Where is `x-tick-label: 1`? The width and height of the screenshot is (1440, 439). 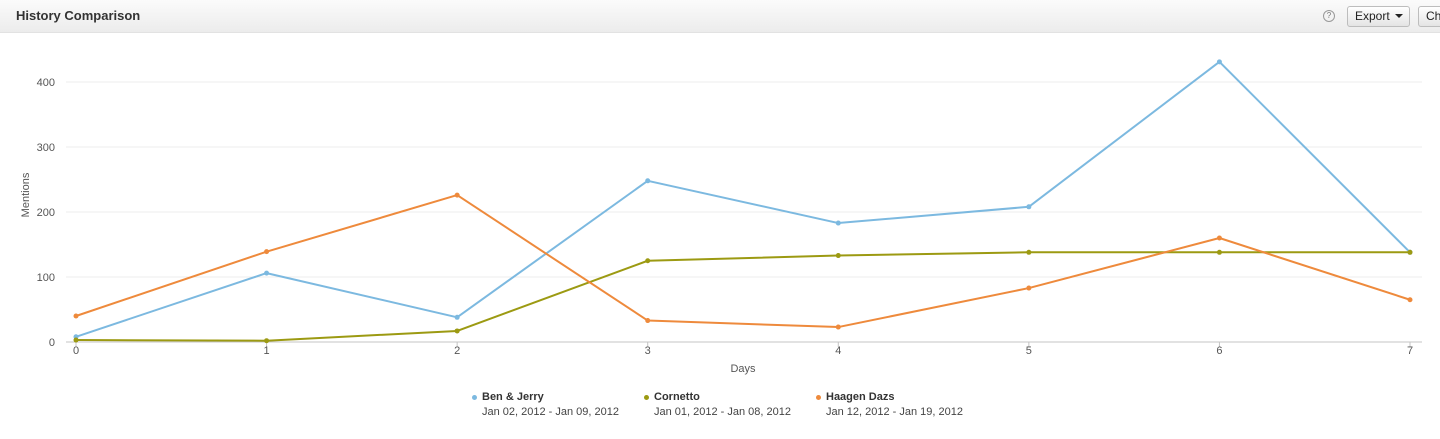
x-tick-label: 1 is located at coordinates (267, 351).